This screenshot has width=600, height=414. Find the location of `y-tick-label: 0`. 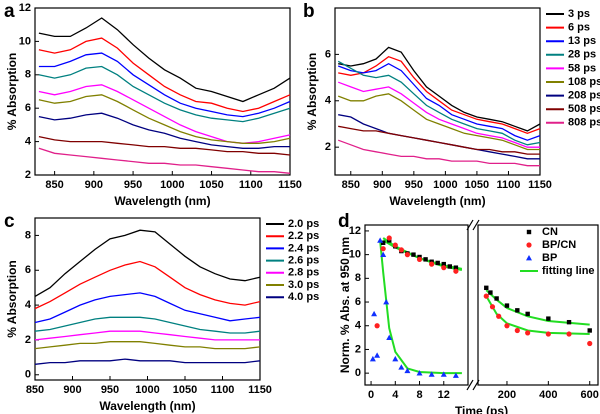

y-tick-label: 0 is located at coordinates (358, 373).